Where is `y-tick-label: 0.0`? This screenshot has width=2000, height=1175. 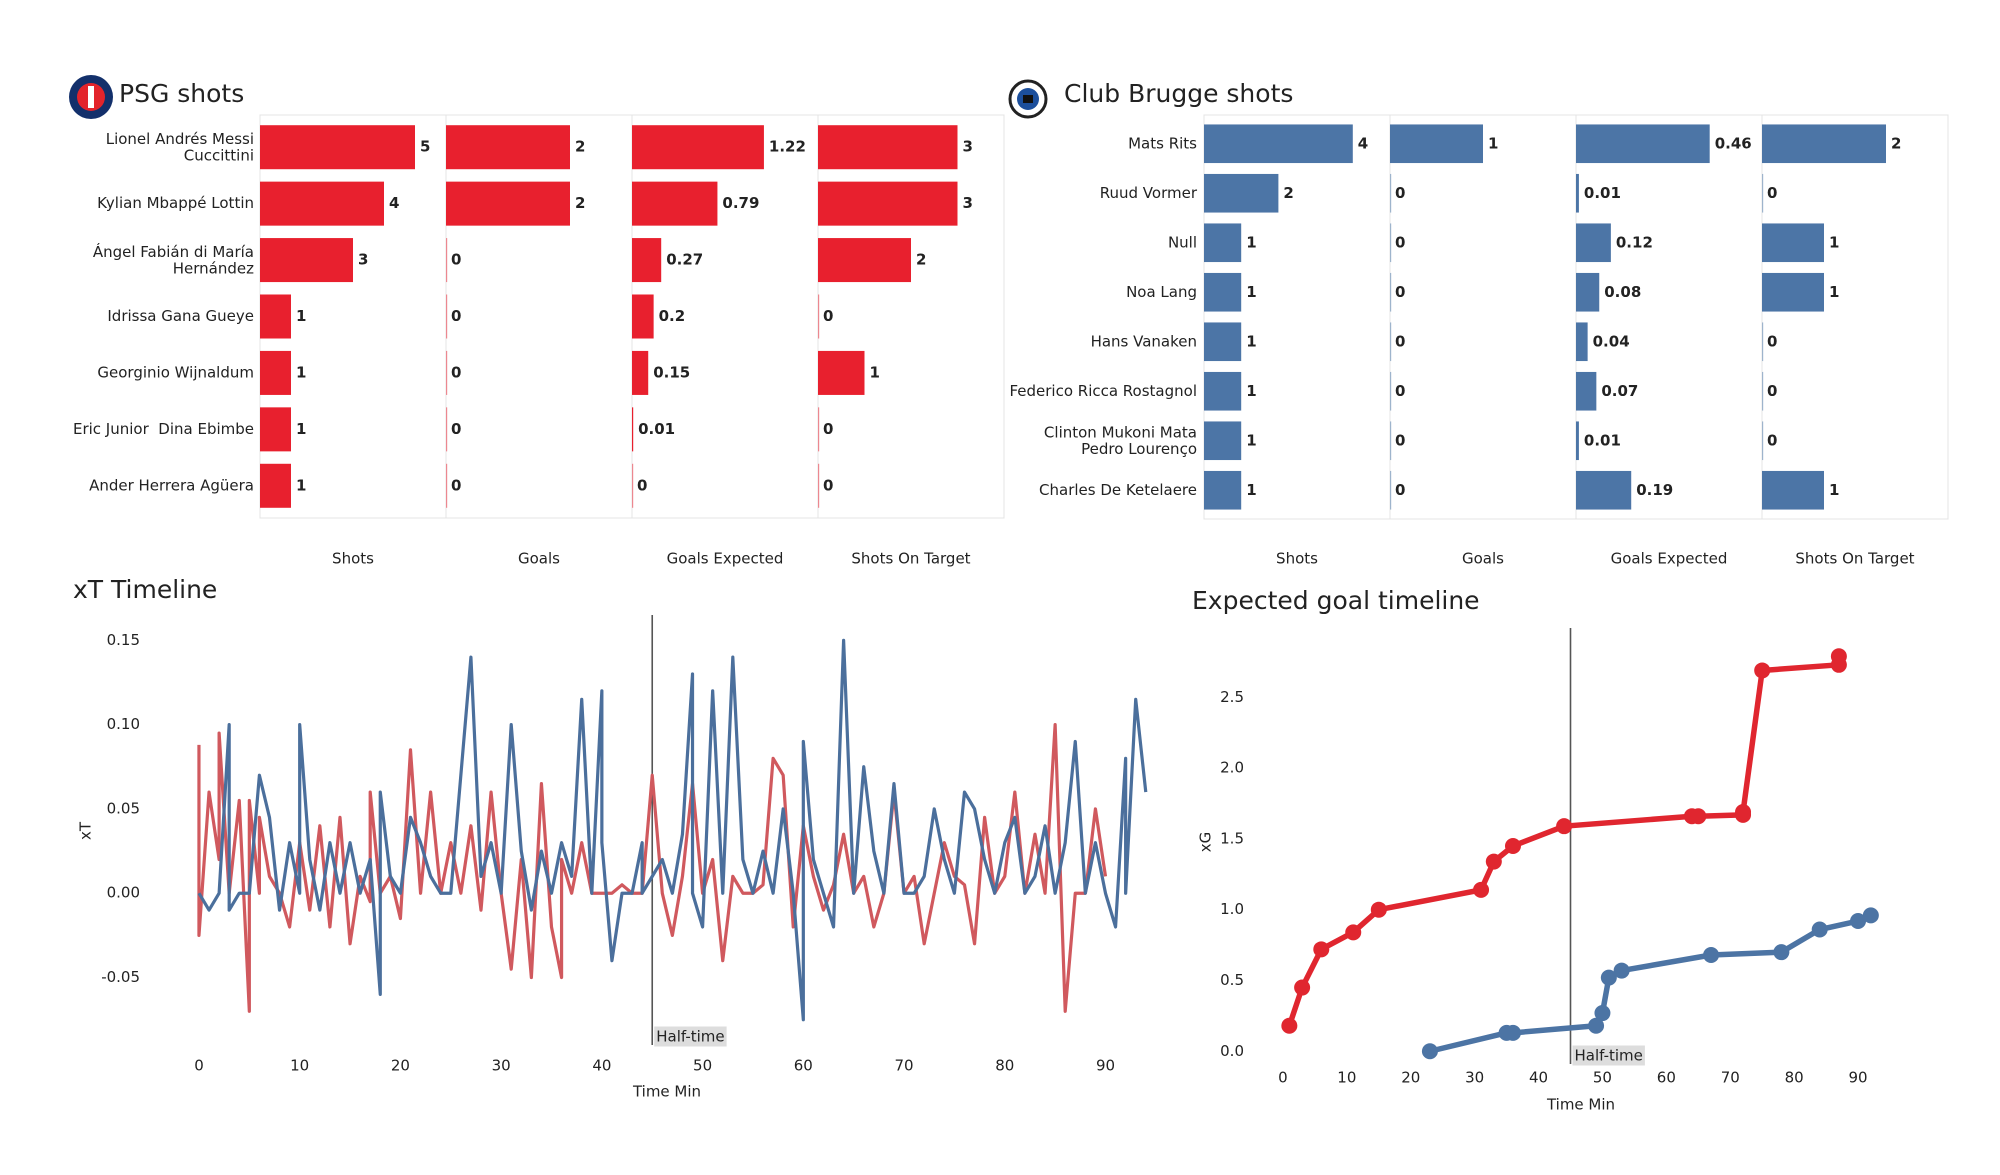 y-tick-label: 0.0 is located at coordinates (1232, 1051).